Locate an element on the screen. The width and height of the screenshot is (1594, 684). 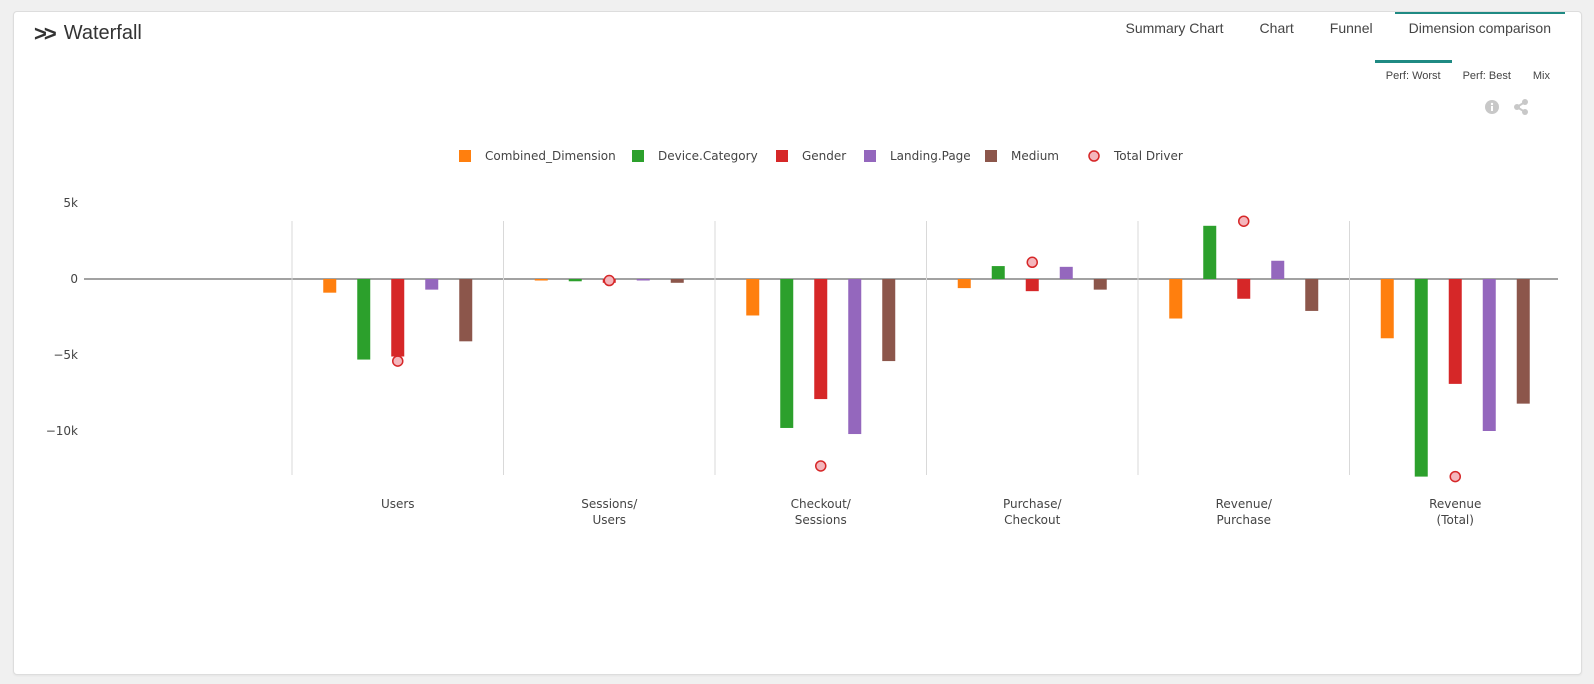
x-tick-label: Checkout/ is located at coordinates (821, 504).